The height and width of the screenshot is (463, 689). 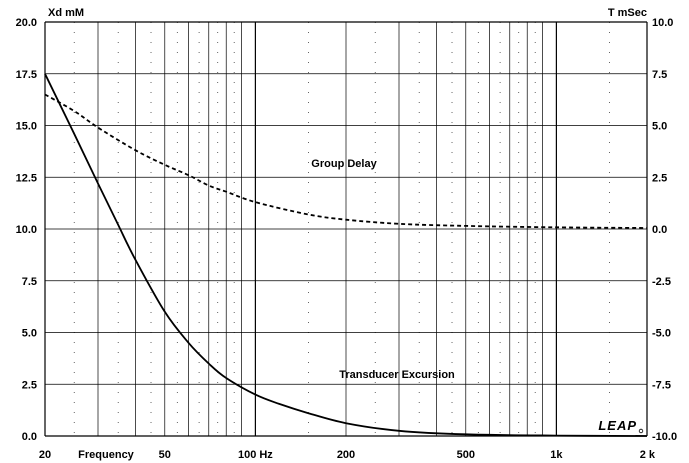 What do you see at coordinates (659, 127) in the screenshot?
I see `y-right-tick-label: 5.0` at bounding box center [659, 127].